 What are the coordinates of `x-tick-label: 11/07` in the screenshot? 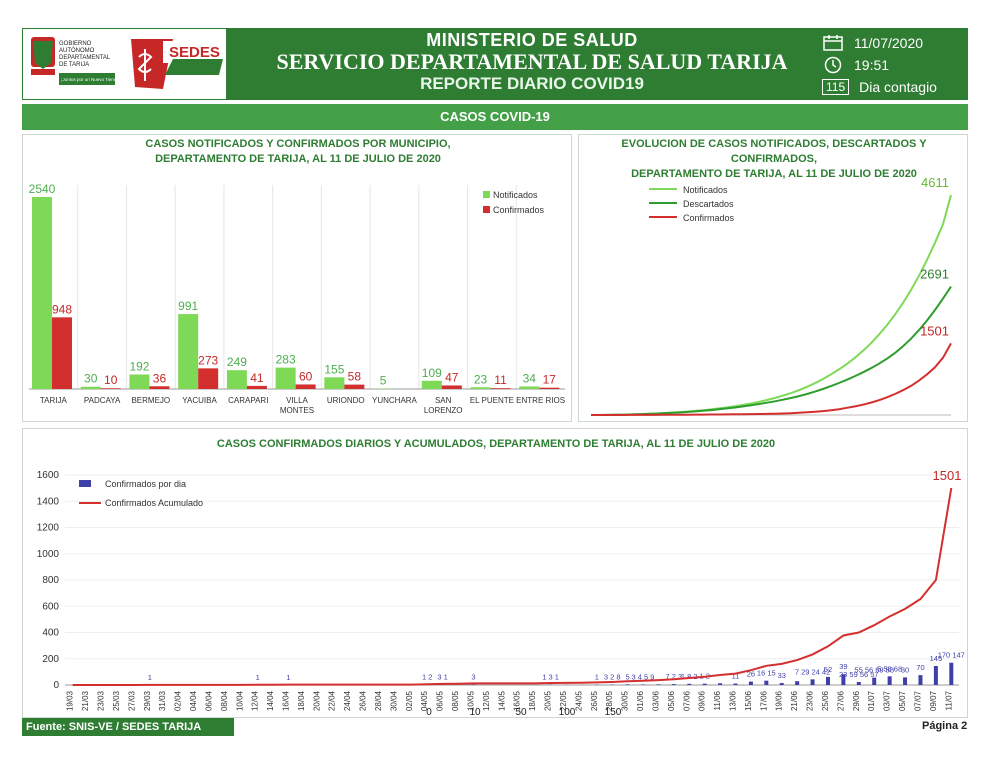 It's located at (948, 700).